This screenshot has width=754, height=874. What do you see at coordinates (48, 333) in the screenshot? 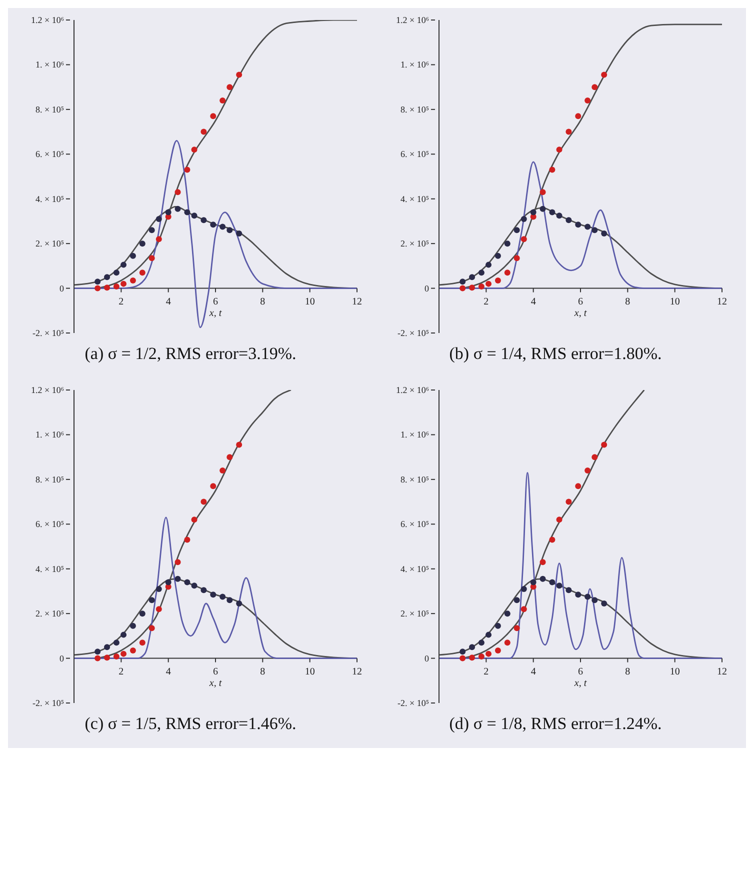
I see `y-tick-label: -2. × 10⁵` at bounding box center [48, 333].